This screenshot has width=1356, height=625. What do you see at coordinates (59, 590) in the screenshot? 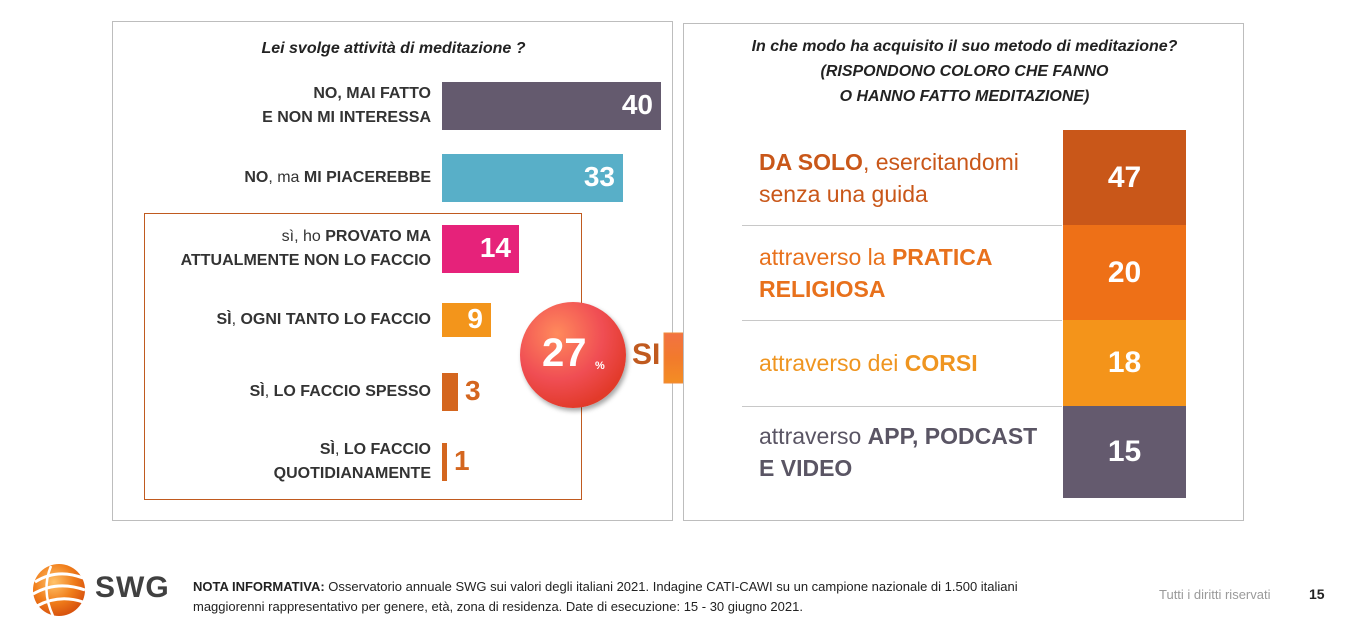
I see `swg-logo-icon` at bounding box center [59, 590].